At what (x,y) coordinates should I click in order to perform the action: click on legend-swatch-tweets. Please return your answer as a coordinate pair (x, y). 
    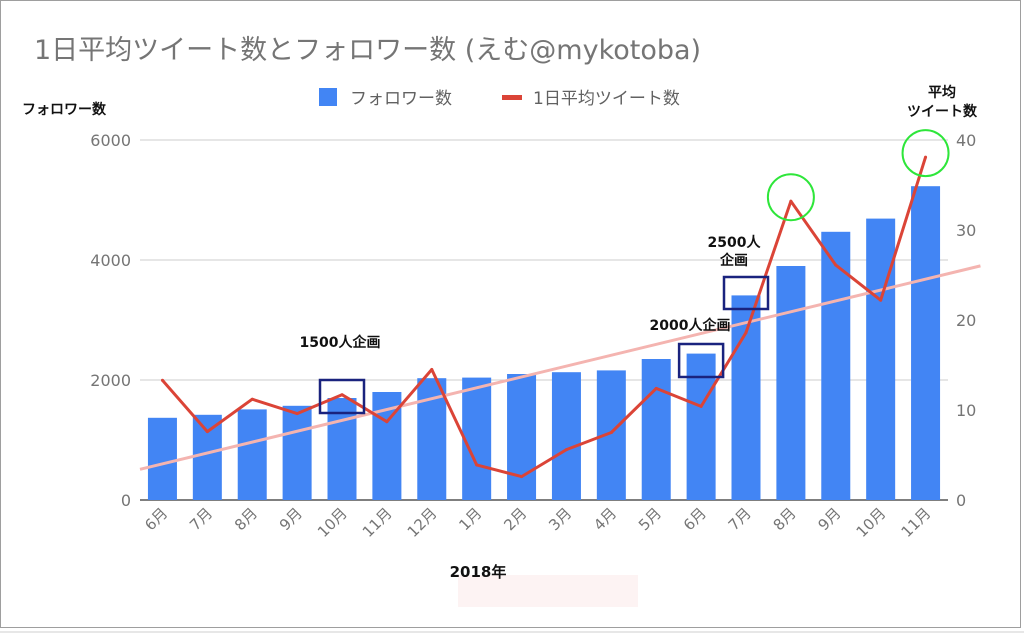
    Looking at the image, I should click on (512, 97).